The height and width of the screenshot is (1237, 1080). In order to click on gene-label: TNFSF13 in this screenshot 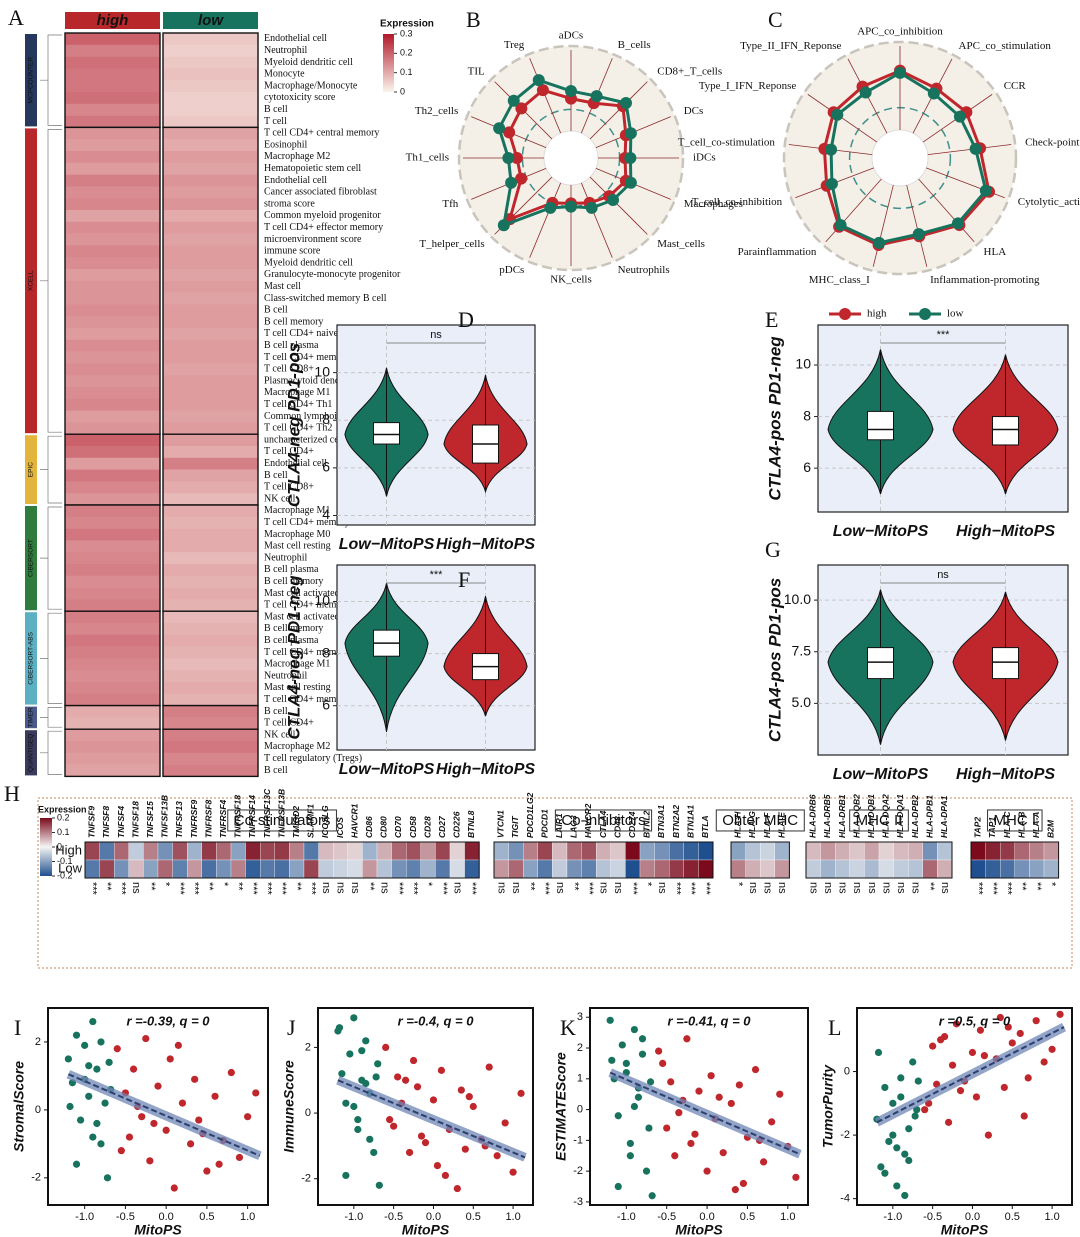, I will do `click(179, 819)`.